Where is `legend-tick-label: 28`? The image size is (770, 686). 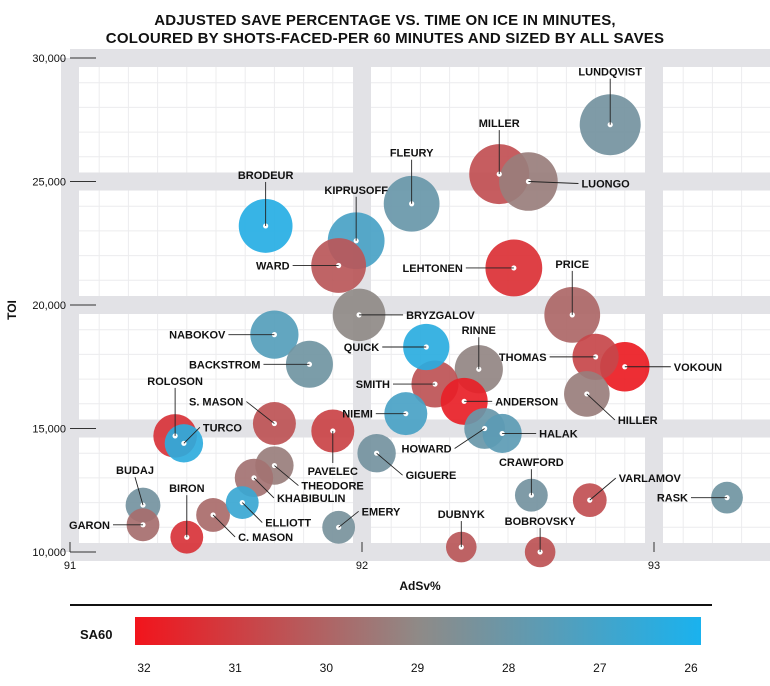 legend-tick-label: 28 is located at coordinates (509, 668).